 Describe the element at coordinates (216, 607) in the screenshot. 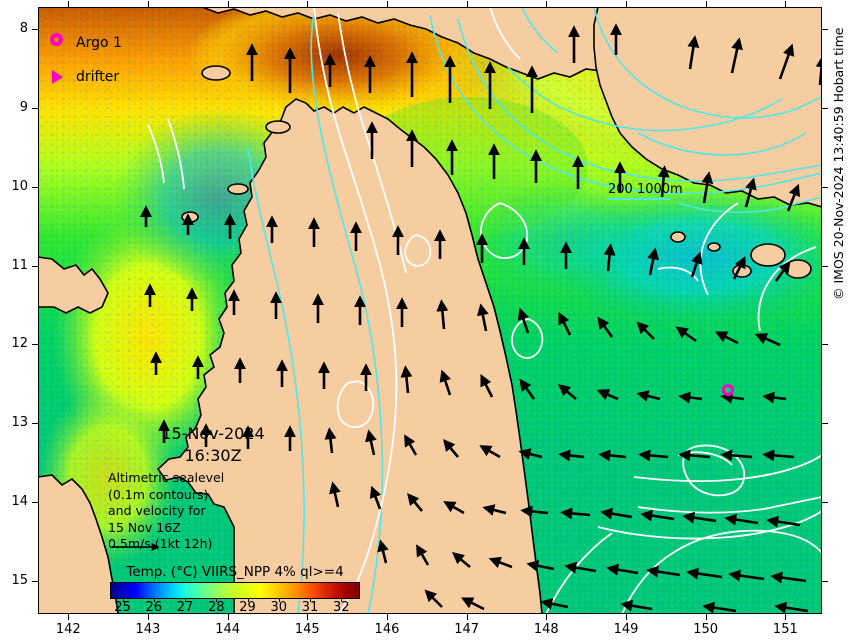

I see `colorbar-tick-label: 28` at that location.